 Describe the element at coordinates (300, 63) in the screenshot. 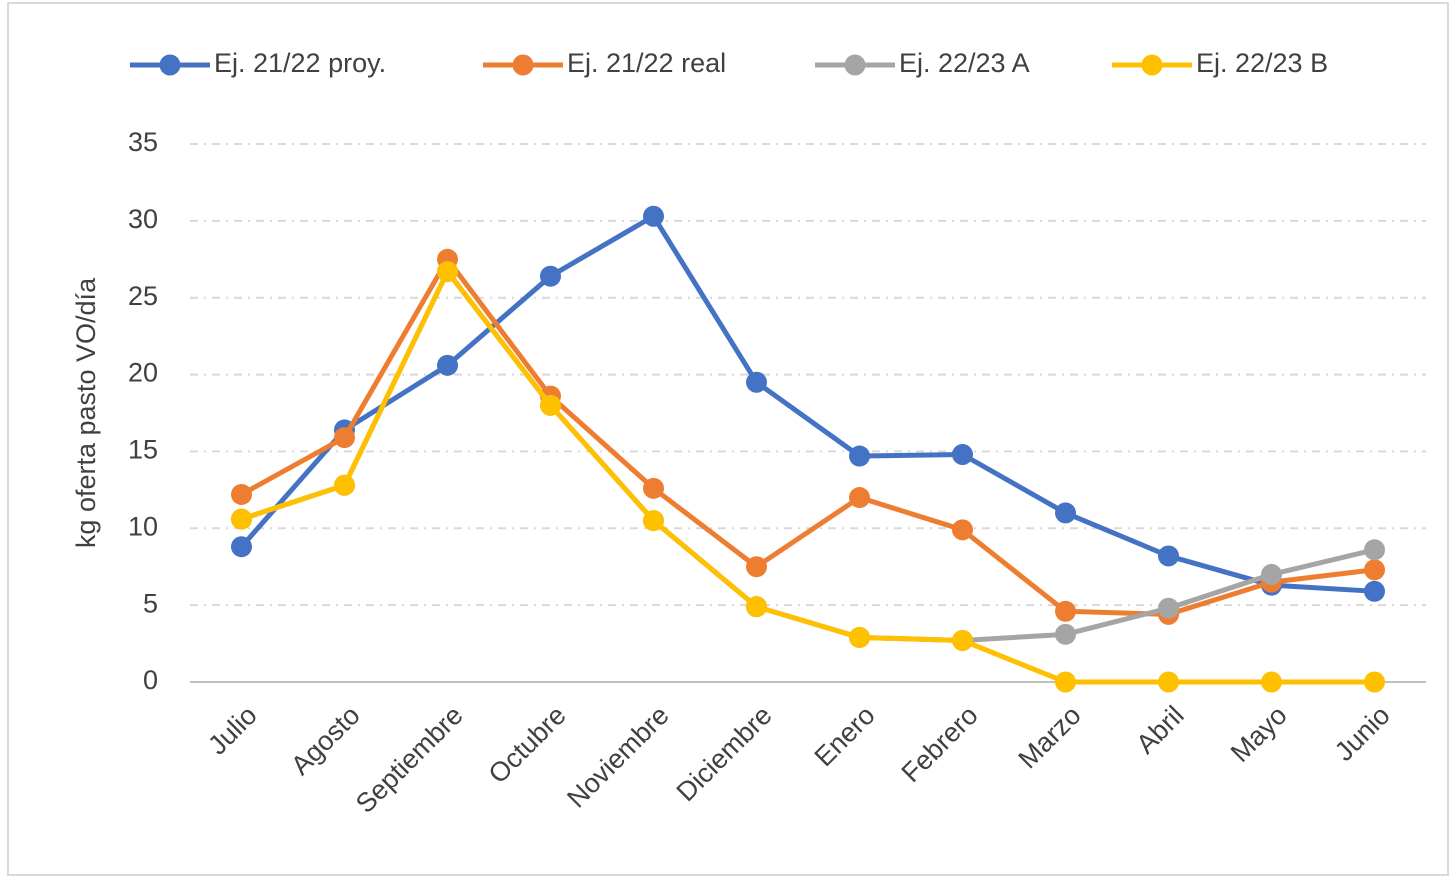

I see `legend-label: Ej. 21/22 proy.` at that location.